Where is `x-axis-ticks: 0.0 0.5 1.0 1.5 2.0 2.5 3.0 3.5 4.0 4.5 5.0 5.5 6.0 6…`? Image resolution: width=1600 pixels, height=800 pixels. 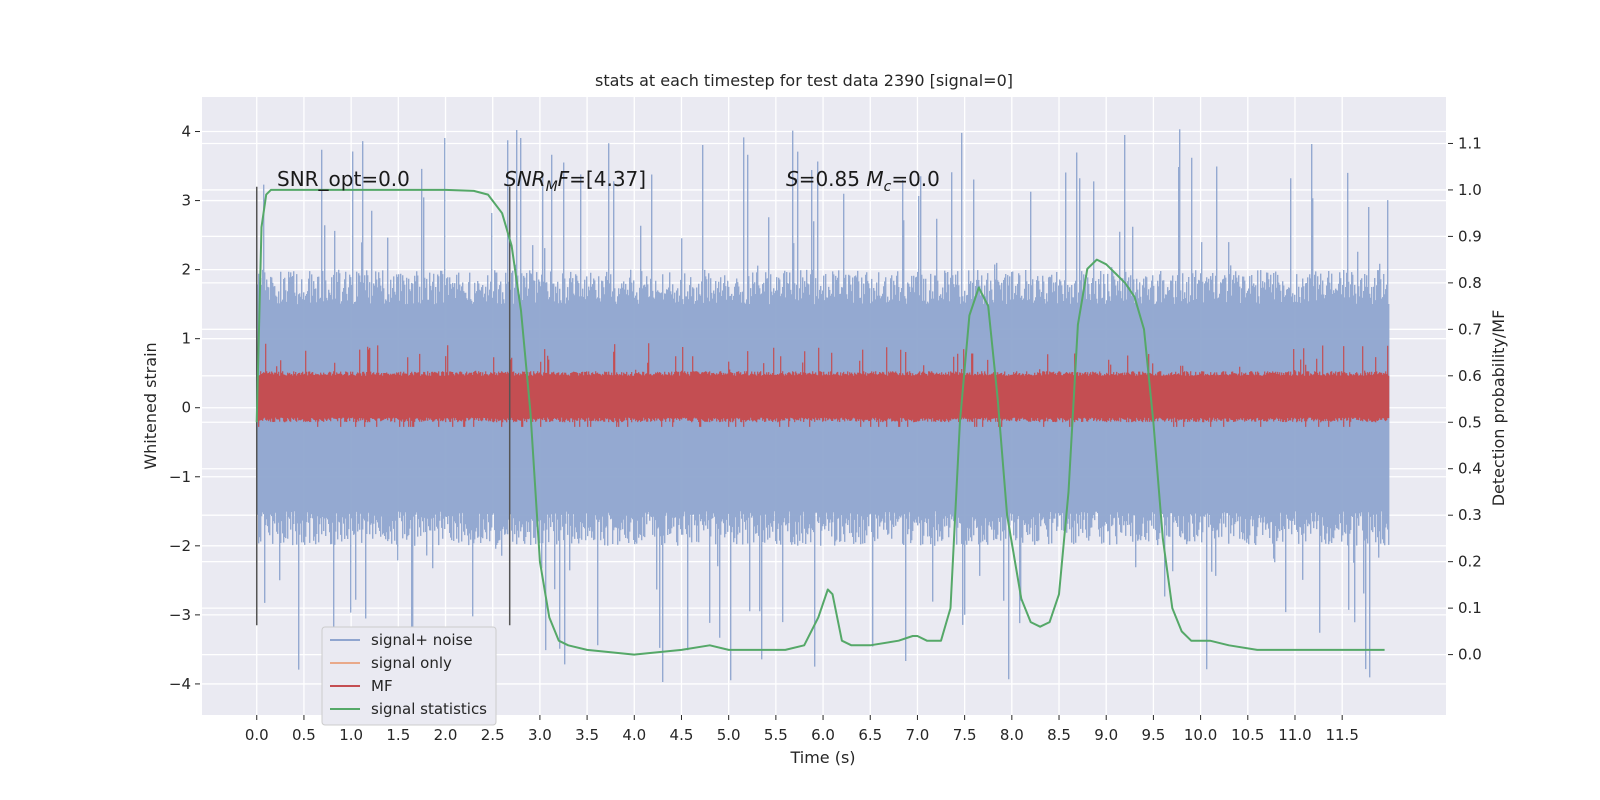 x-axis-ticks: 0.0 0.5 1.0 1.5 2.0 2.5 3.0 3.5 4.0 4.5 5.0 5.5 6.0 6… is located at coordinates (802, 729).